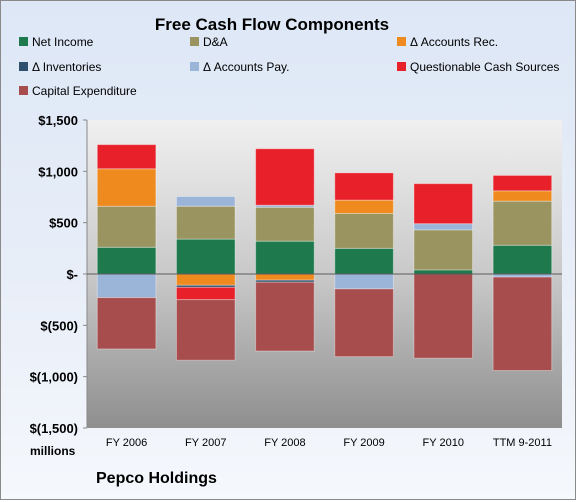 The image size is (578, 502). I want to click on legend-swatch-d-a, so click(194, 41).